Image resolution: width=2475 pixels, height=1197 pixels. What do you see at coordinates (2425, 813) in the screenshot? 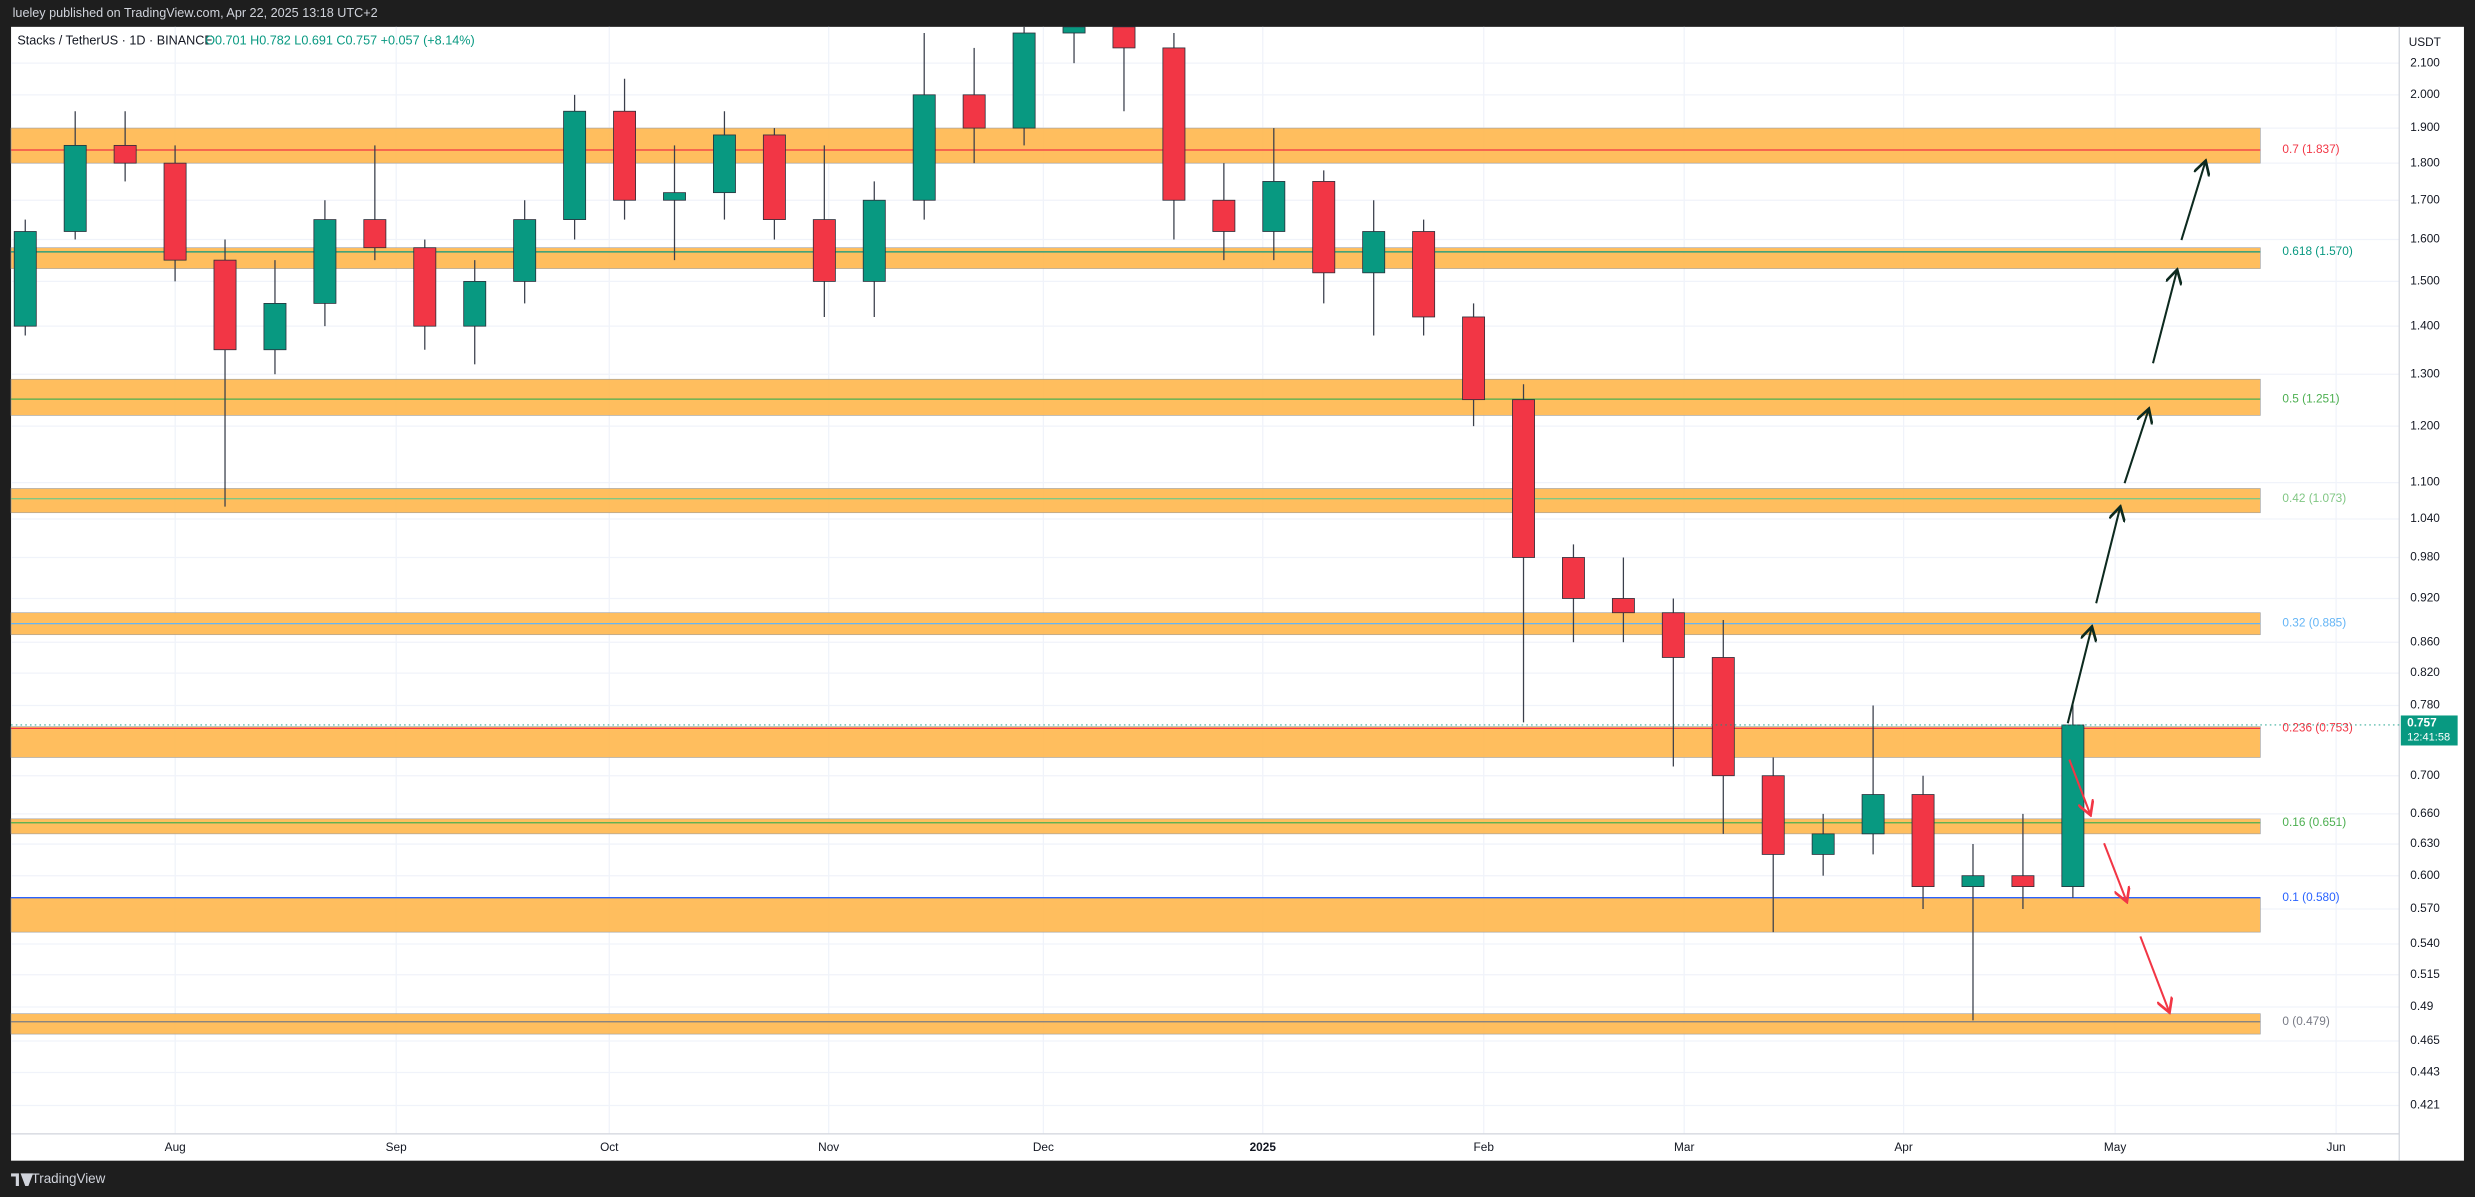
I see `y-tick-label: 0.660` at bounding box center [2425, 813].